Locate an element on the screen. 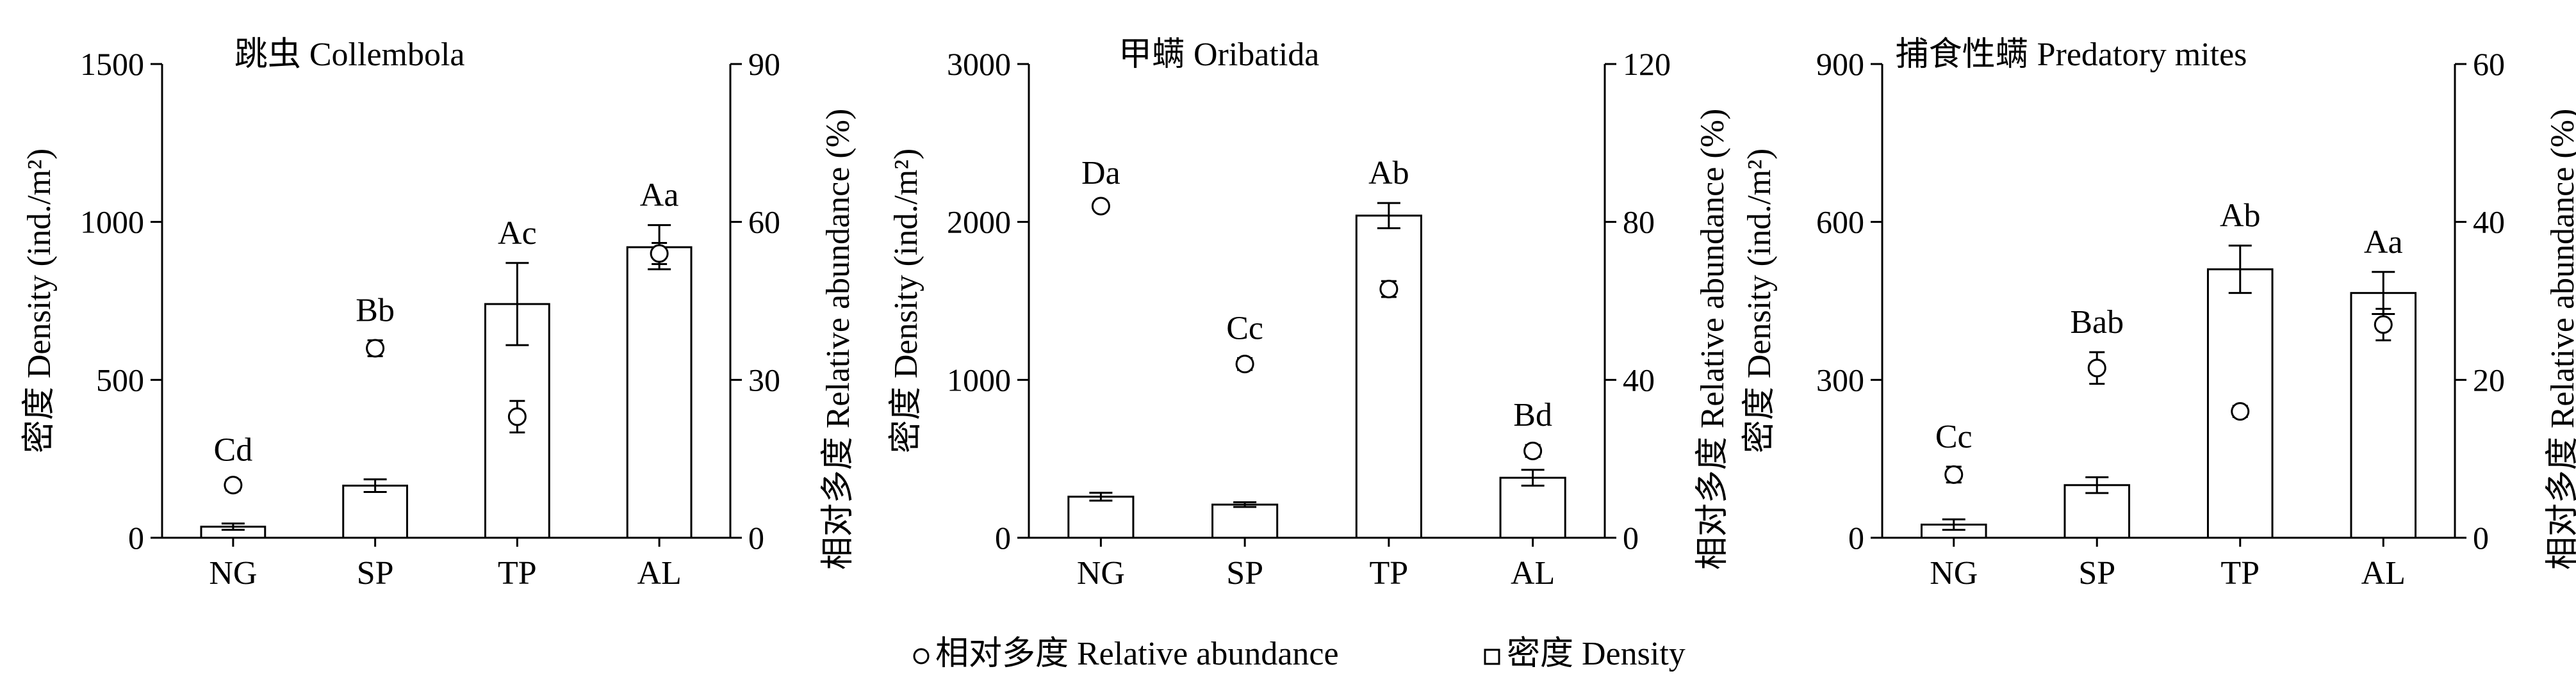  y-tick-label-left: 1500 is located at coordinates (112, 64).